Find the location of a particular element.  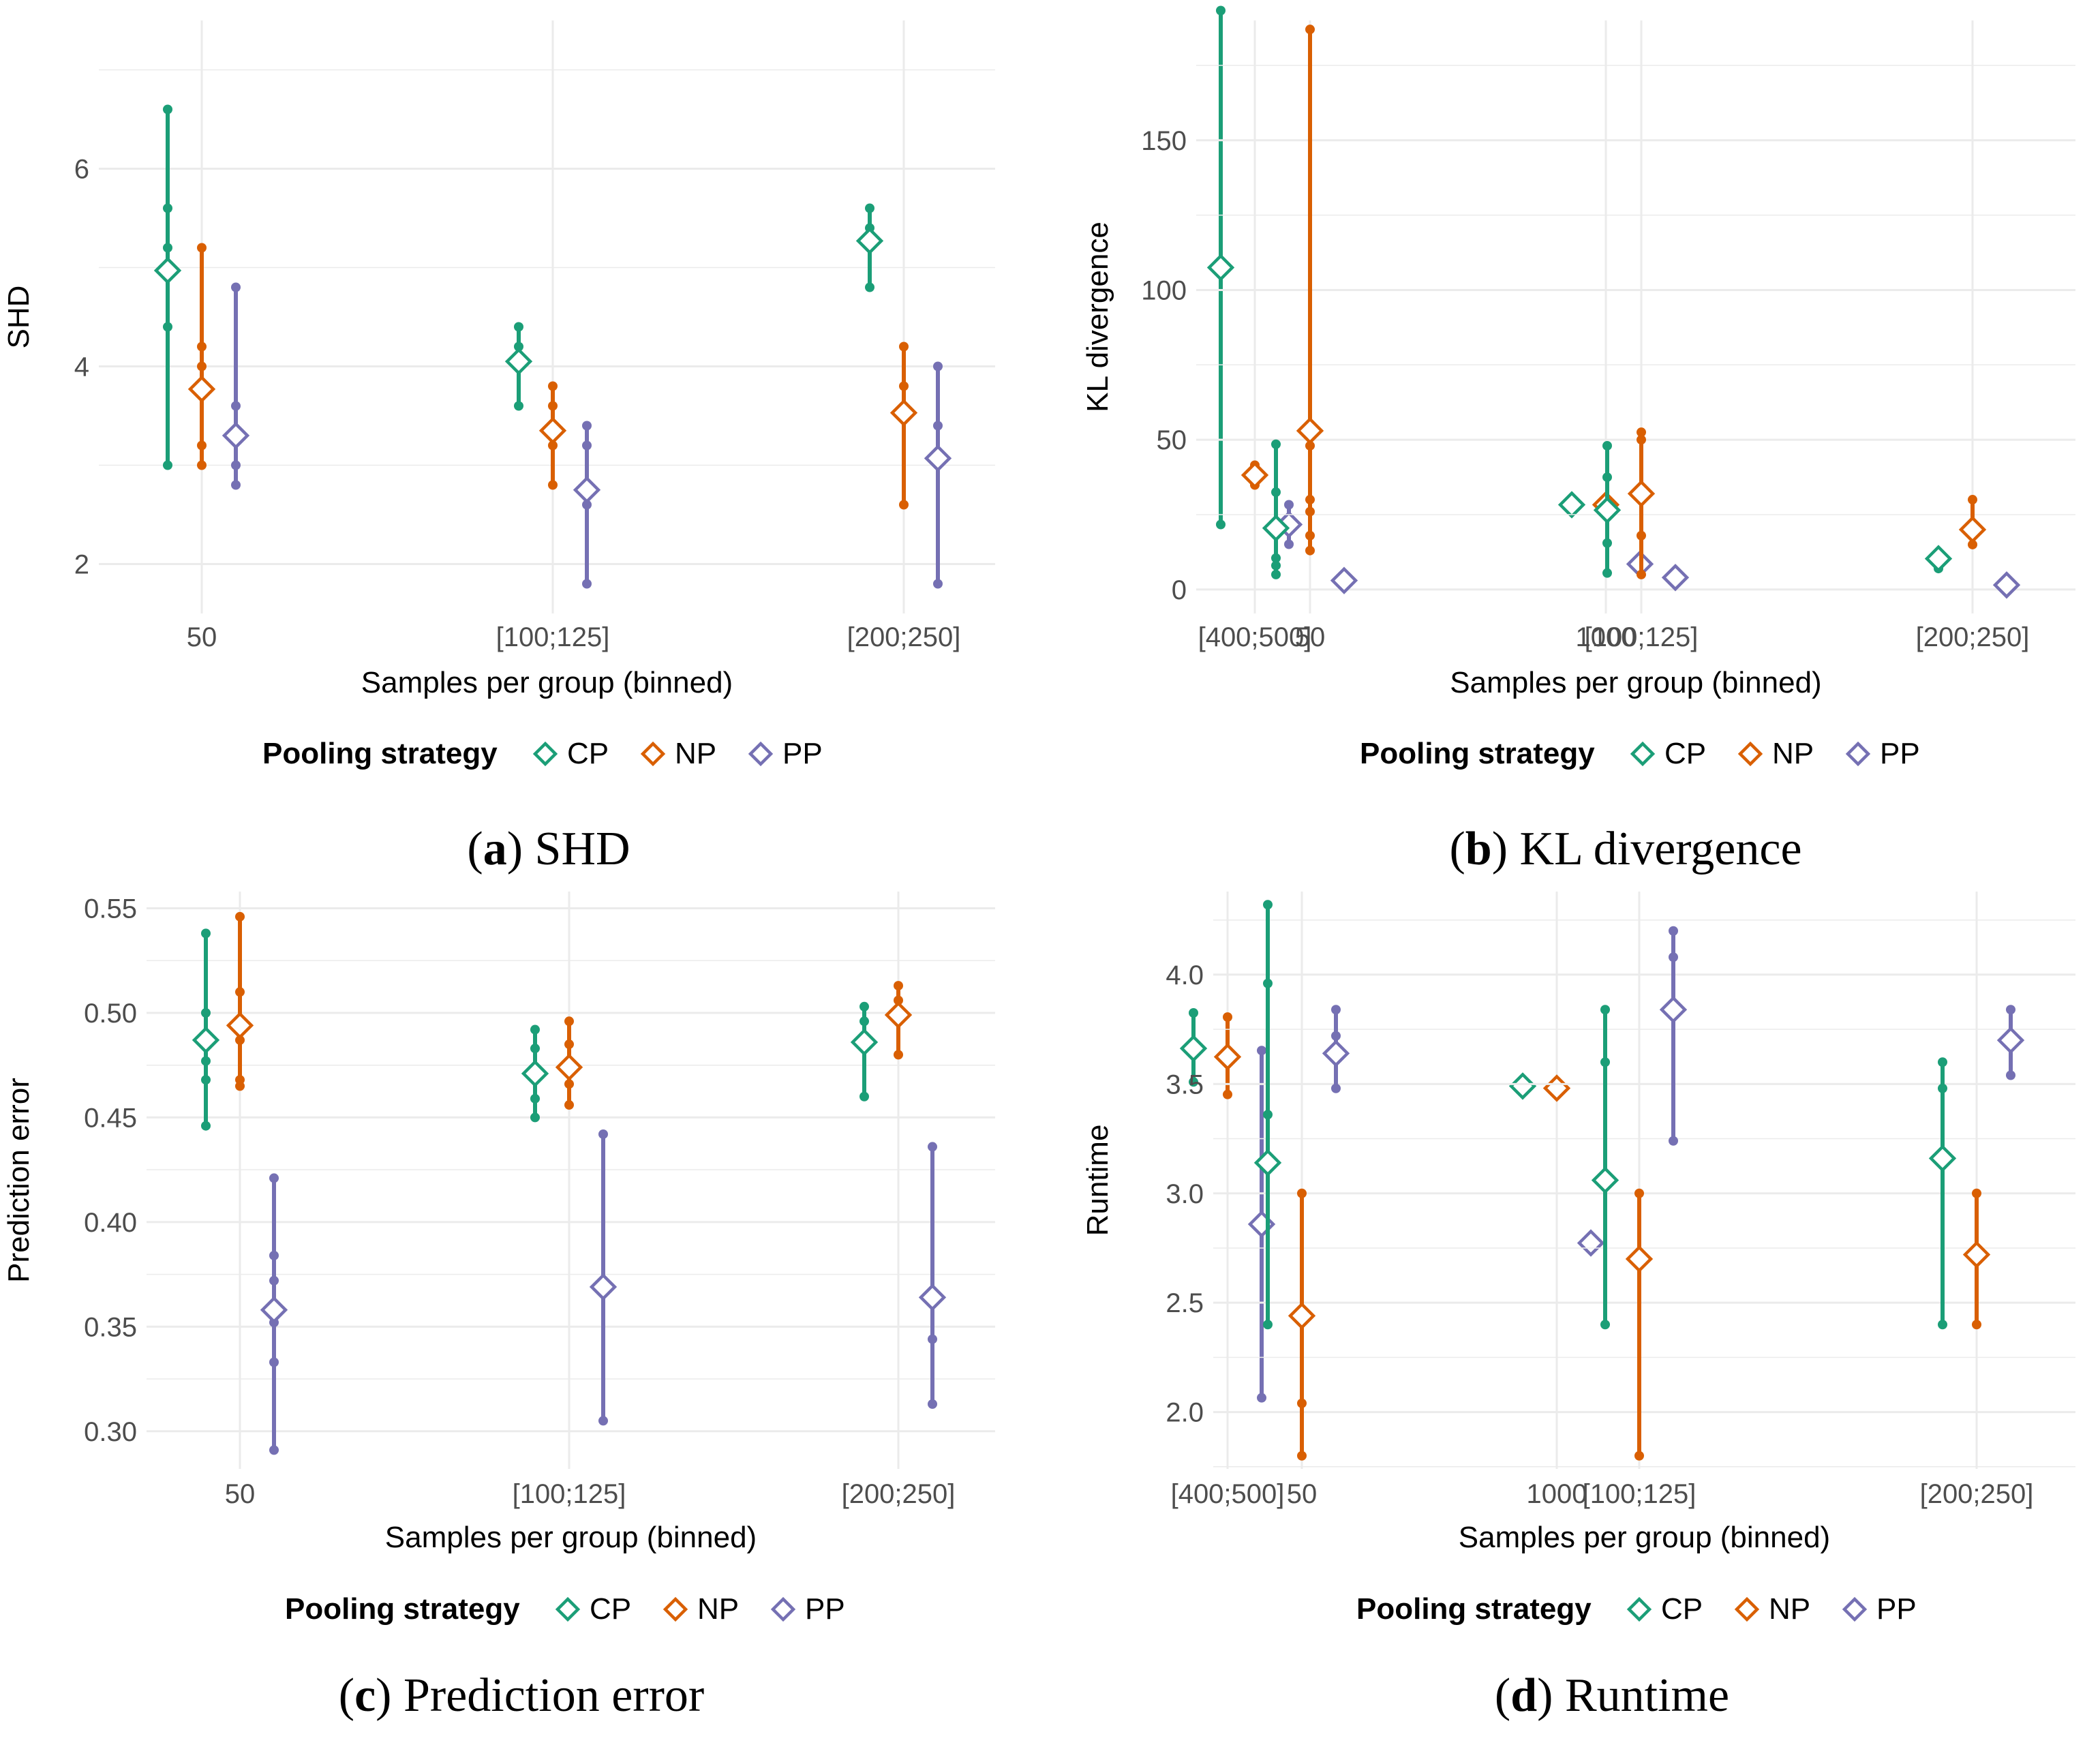

y-tick-label: 4.0 is located at coordinates (1185, 975).